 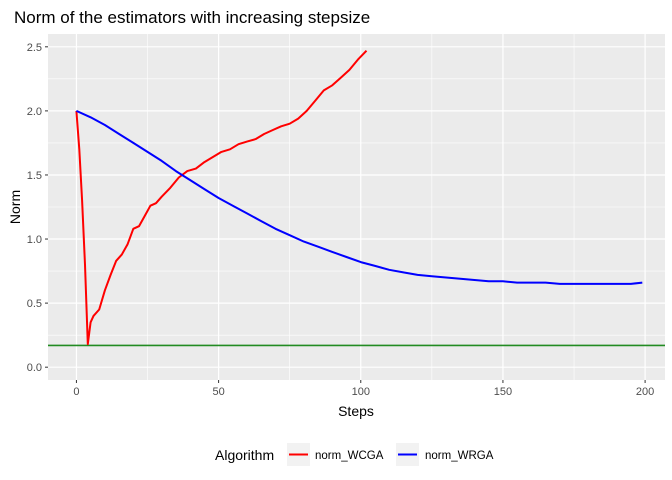 What do you see at coordinates (37, 208) in the screenshot?
I see `y-axis-ticks: 0.0 0.5 1.0 1.5 2.0 2.5` at bounding box center [37, 208].